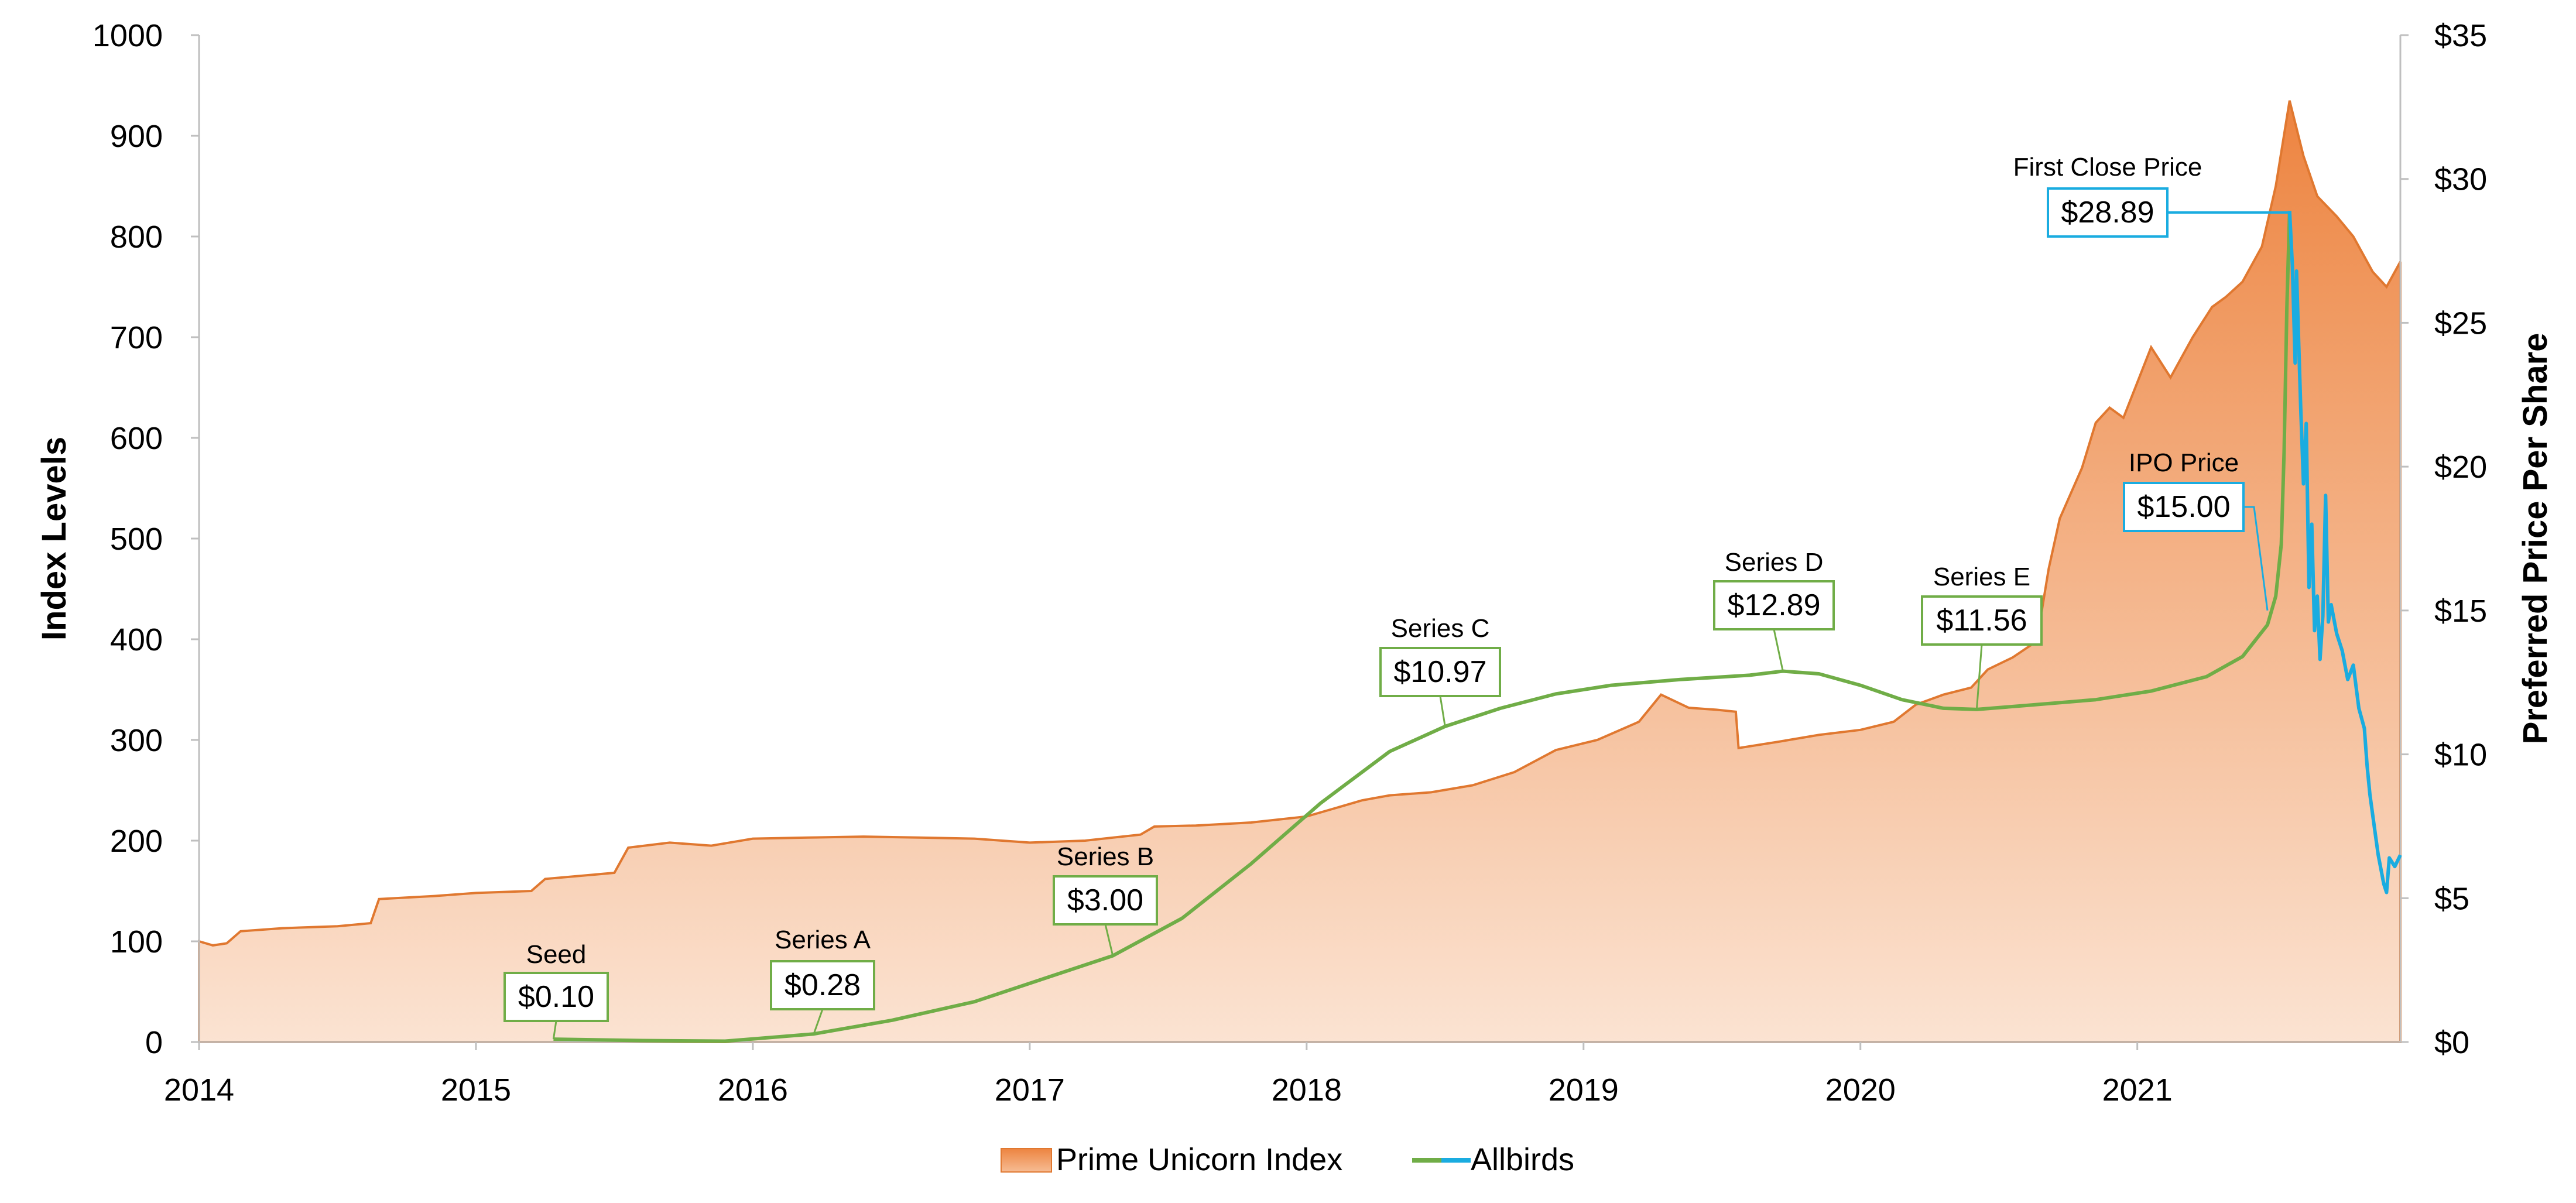 The image size is (2576, 1203). Describe the element at coordinates (2344, 552) in the screenshot. I see `allbirds-public-line` at that location.